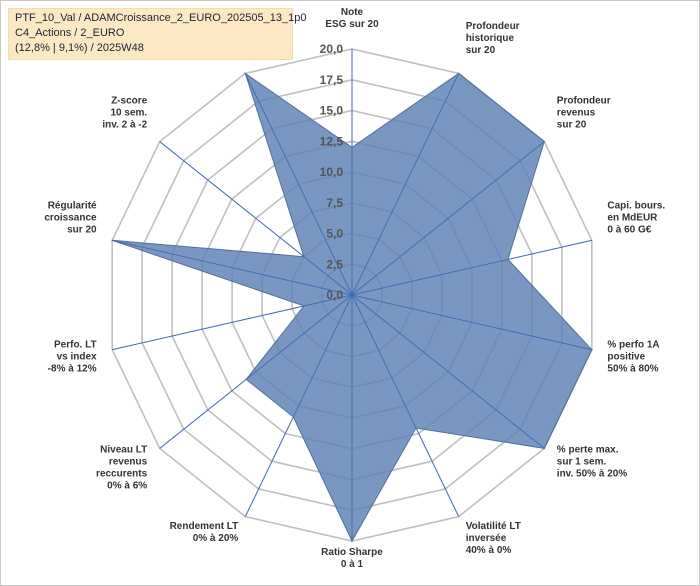  What do you see at coordinates (352, 12) in the screenshot?
I see `category-label-line: Note` at bounding box center [352, 12].